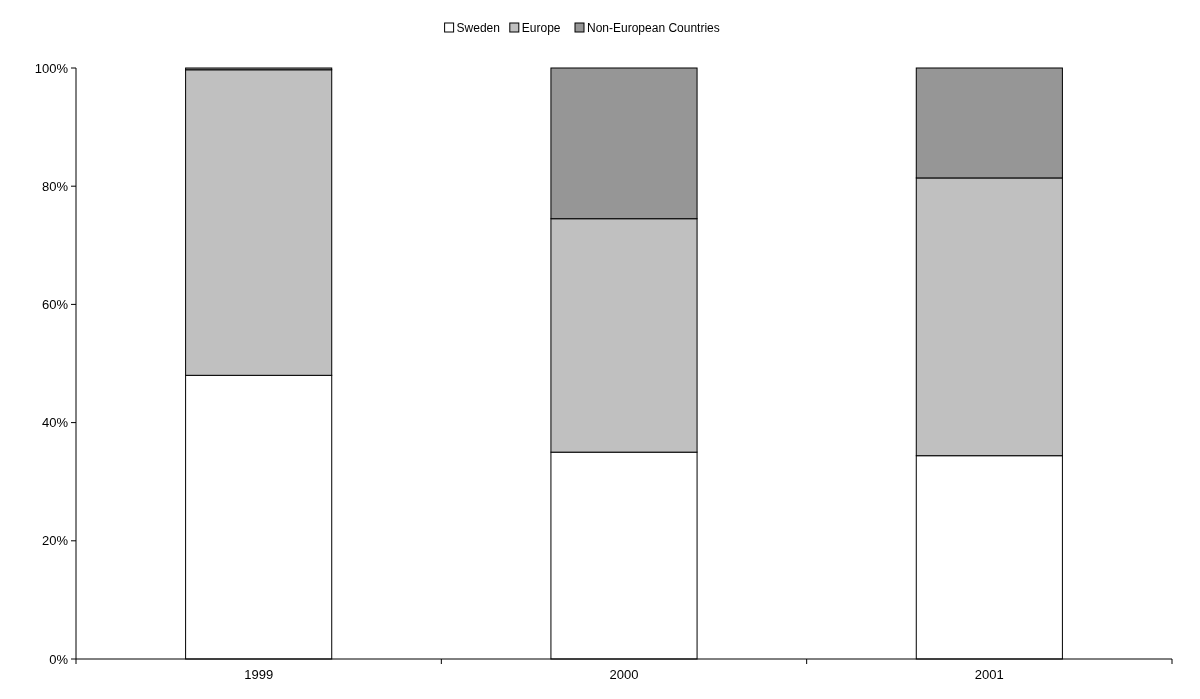  Describe the element at coordinates (55, 541) in the screenshot. I see `y-tick-label: 20%` at that location.